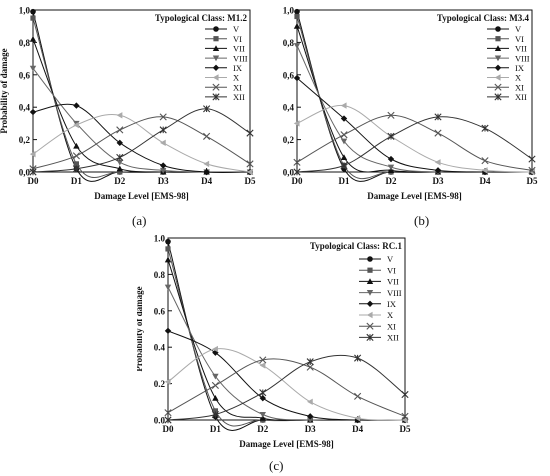 Image resolution: width=550 pixels, height=476 pixels. Describe the element at coordinates (140, 328) in the screenshot. I see `chart-c-yaxis-label: Probability of damage` at that location.